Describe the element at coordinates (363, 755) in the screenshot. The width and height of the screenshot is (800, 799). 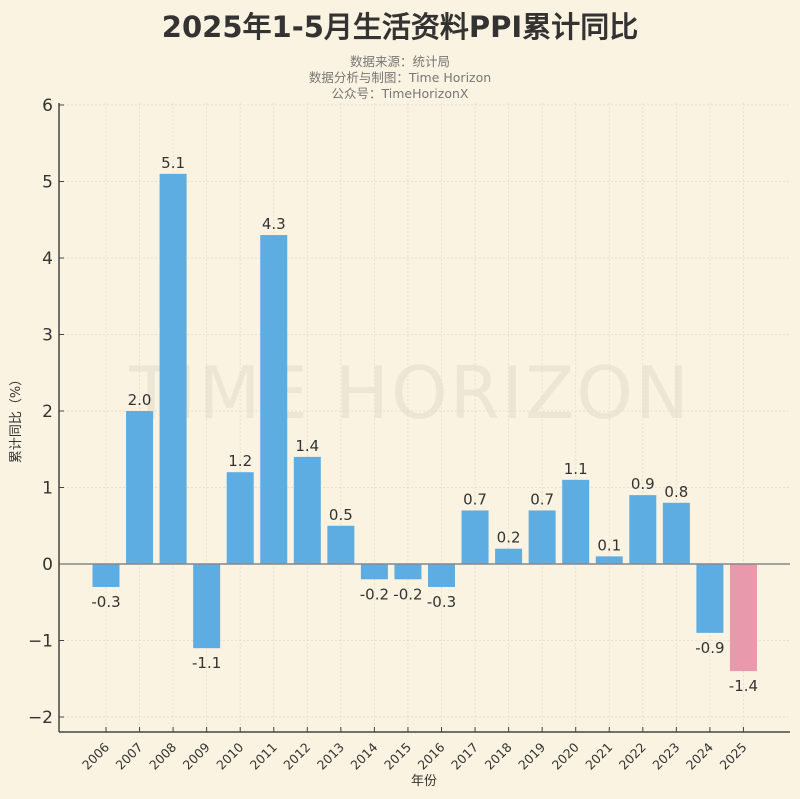
I see `xtick-label-2014: 2014` at that location.